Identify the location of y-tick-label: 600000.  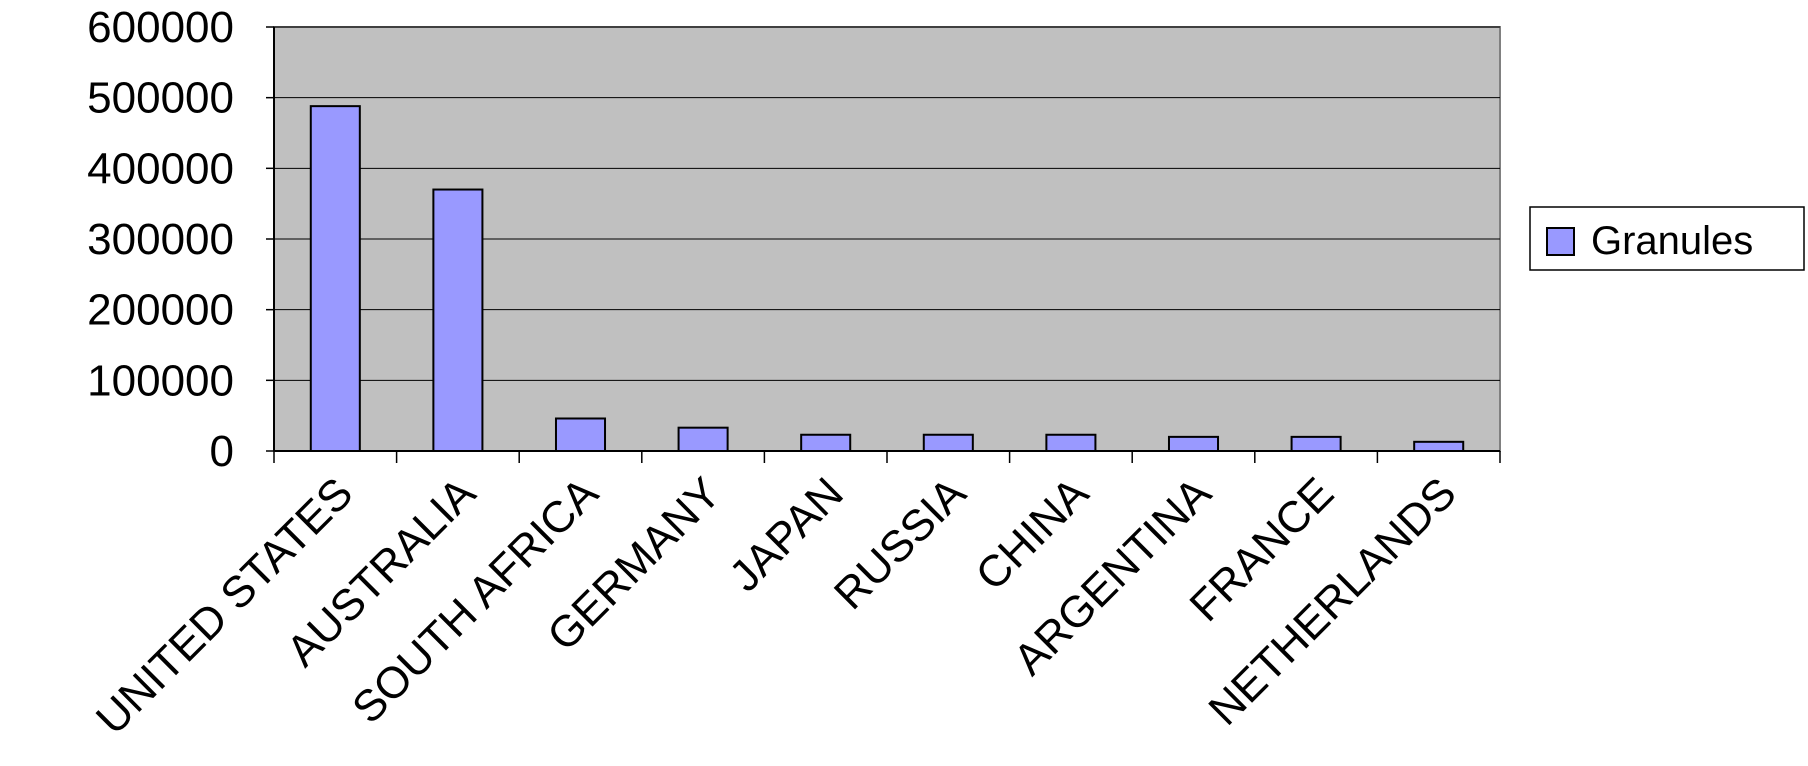
(160, 27).